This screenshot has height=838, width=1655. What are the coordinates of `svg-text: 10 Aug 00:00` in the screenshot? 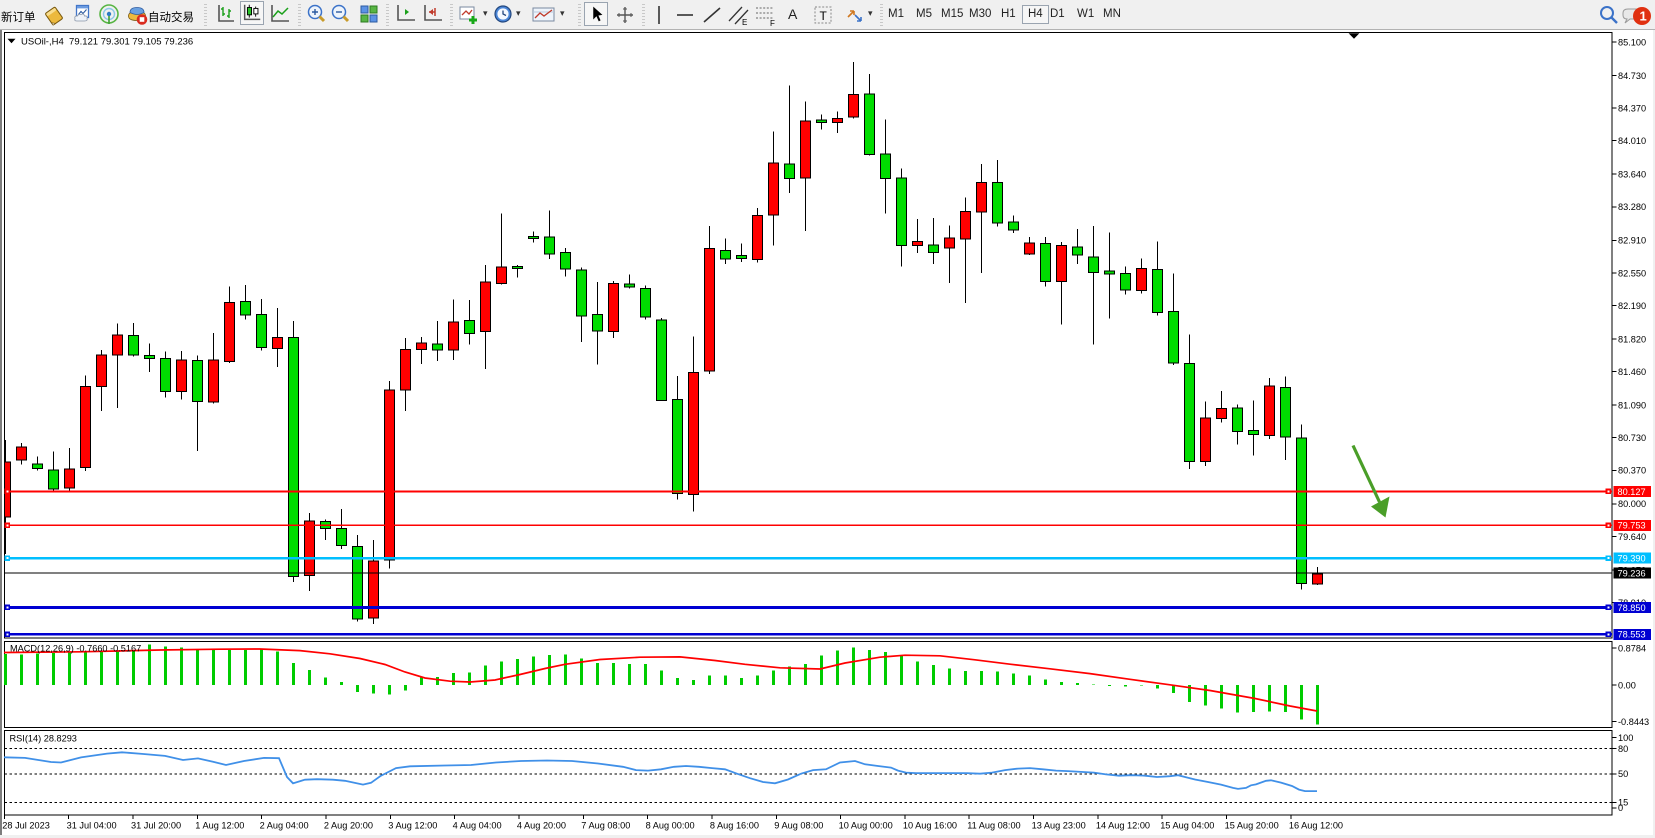 It's located at (866, 826).